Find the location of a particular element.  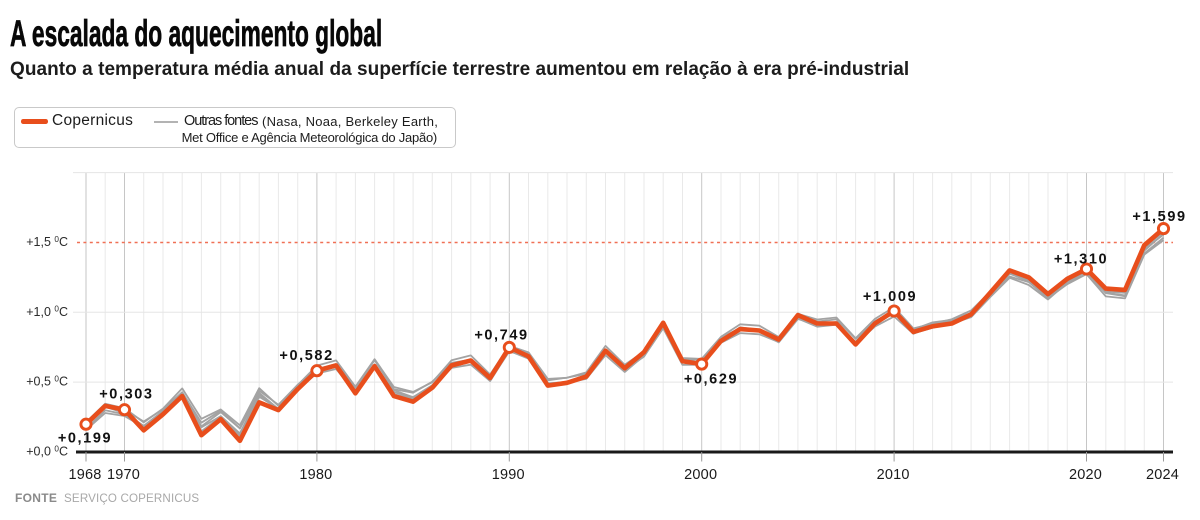

svg-text: 2020 is located at coordinates (1085, 475).